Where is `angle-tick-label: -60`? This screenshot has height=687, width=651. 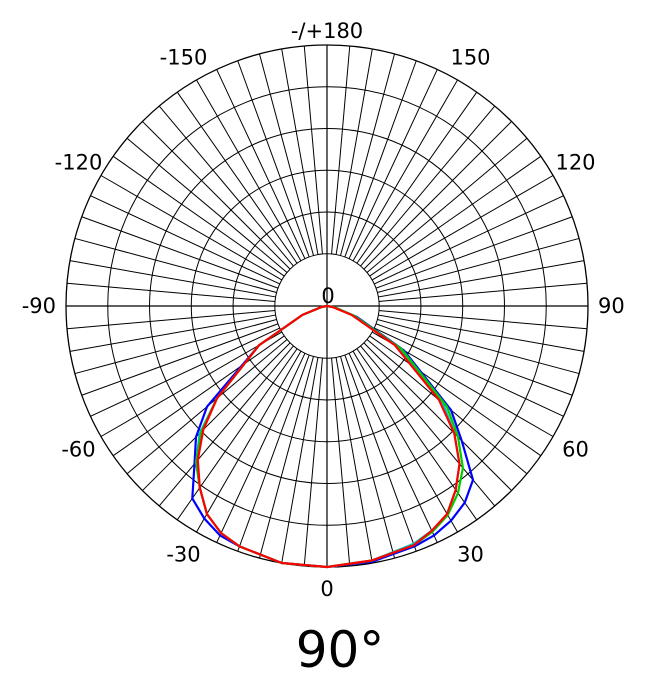
angle-tick-label: -60 is located at coordinates (78, 450).